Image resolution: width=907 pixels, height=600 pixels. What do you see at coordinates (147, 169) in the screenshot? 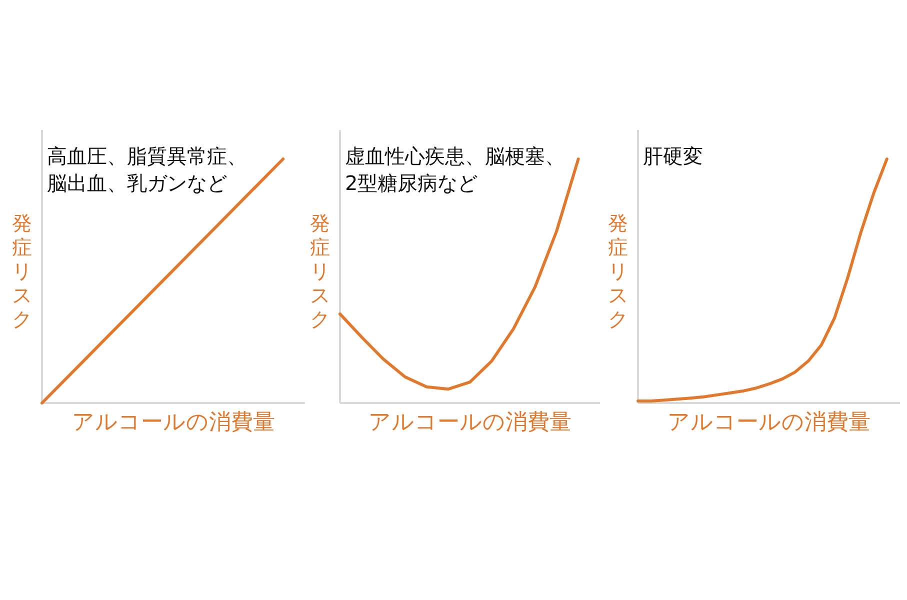
I see `chart-title: 高血圧、脂質異常症、脳出血、乳ガンなど` at bounding box center [147, 169].